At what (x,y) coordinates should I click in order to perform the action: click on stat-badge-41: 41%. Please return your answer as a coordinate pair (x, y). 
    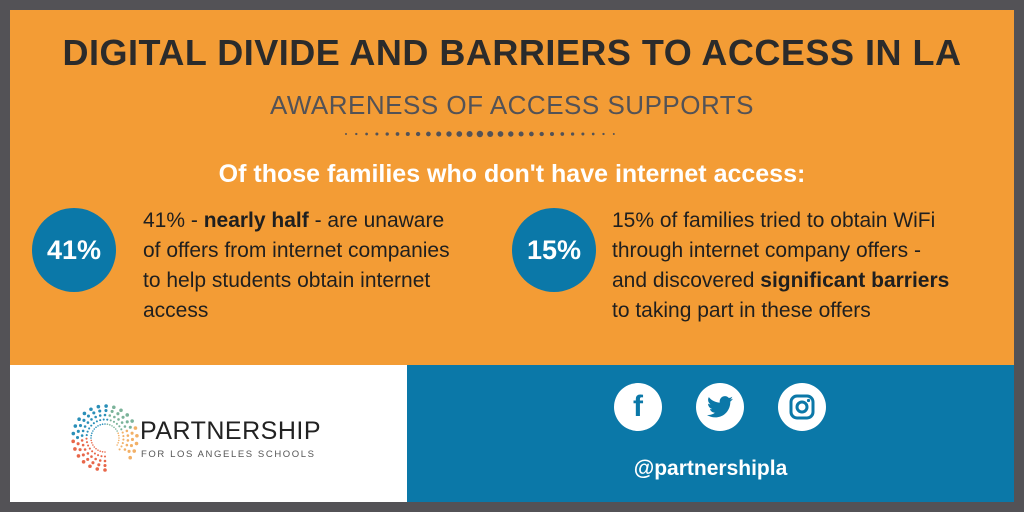
    Looking at the image, I should click on (74, 250).